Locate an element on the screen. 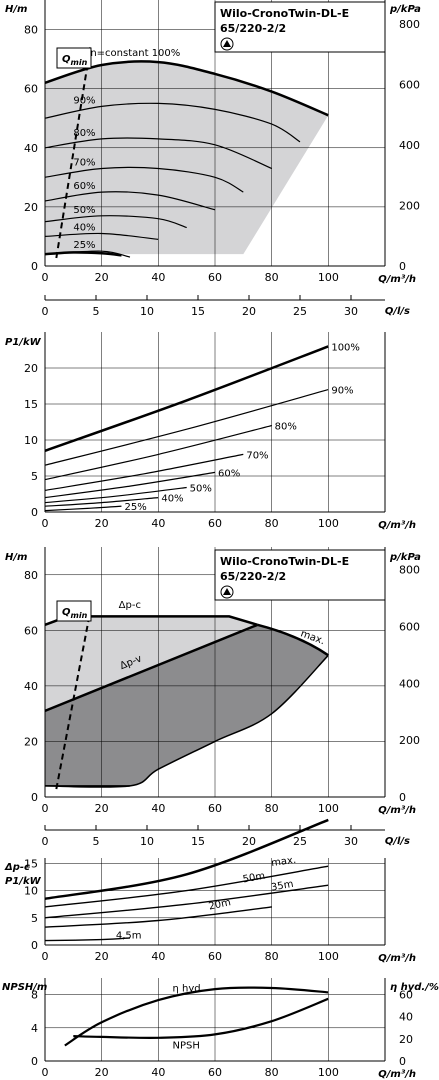  power-curve-label: 50% is located at coordinates (201, 489).